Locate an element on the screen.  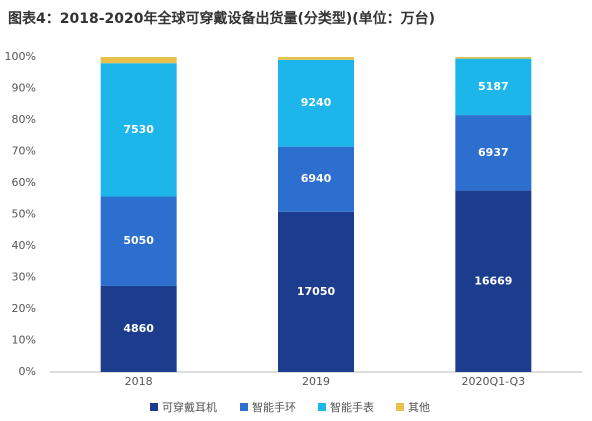
y-tick-label: 50% is located at coordinates (24, 214).